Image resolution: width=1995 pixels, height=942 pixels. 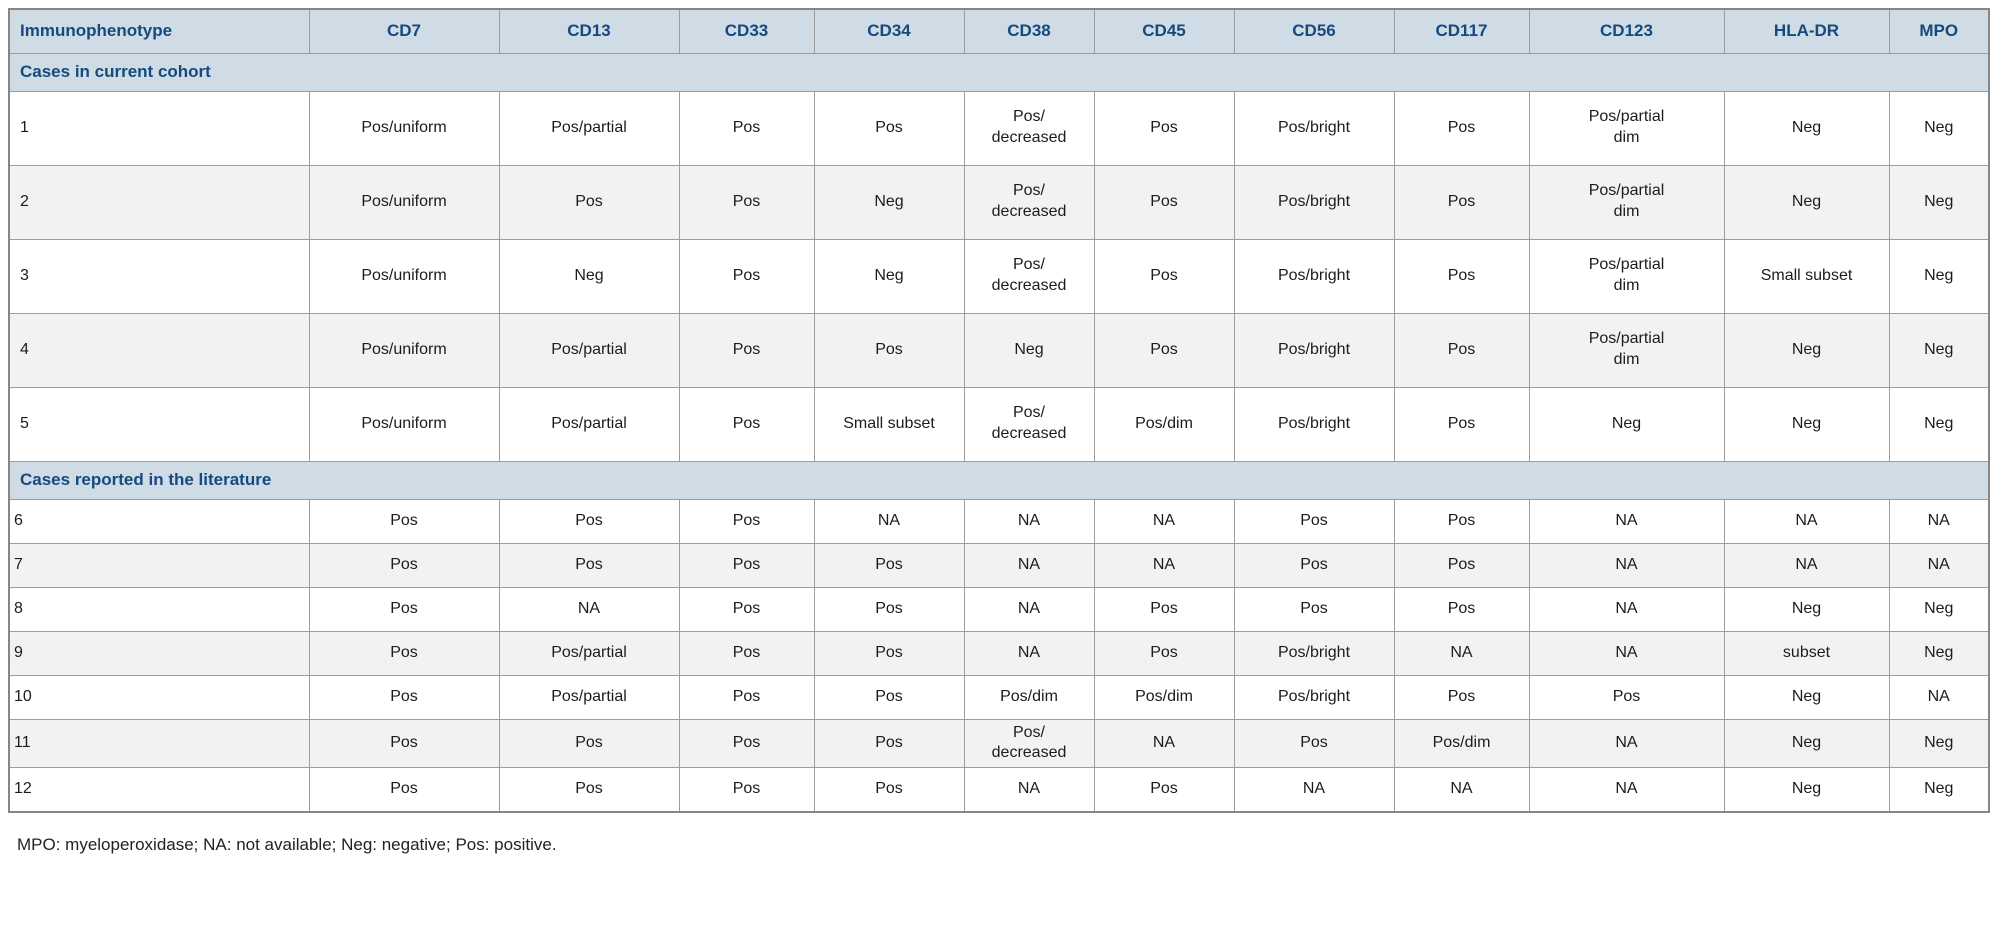 What do you see at coordinates (1461, 31) in the screenshot?
I see `column-header: CD117` at bounding box center [1461, 31].